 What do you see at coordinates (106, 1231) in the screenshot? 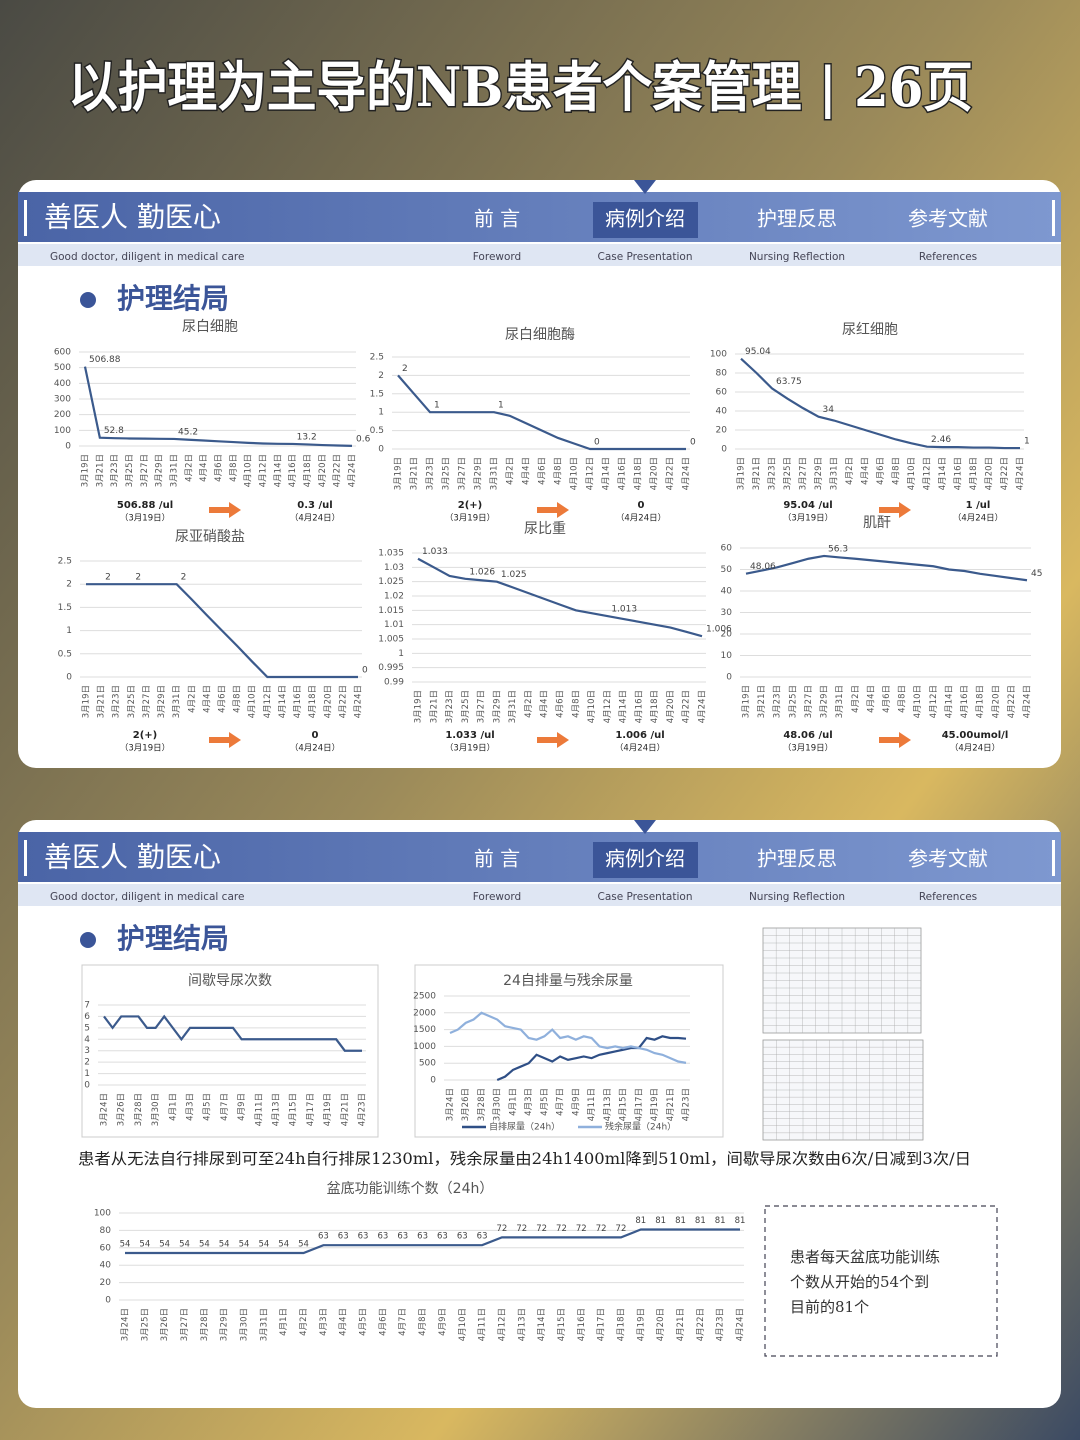
I see `y-tick-label: 80` at bounding box center [106, 1231].